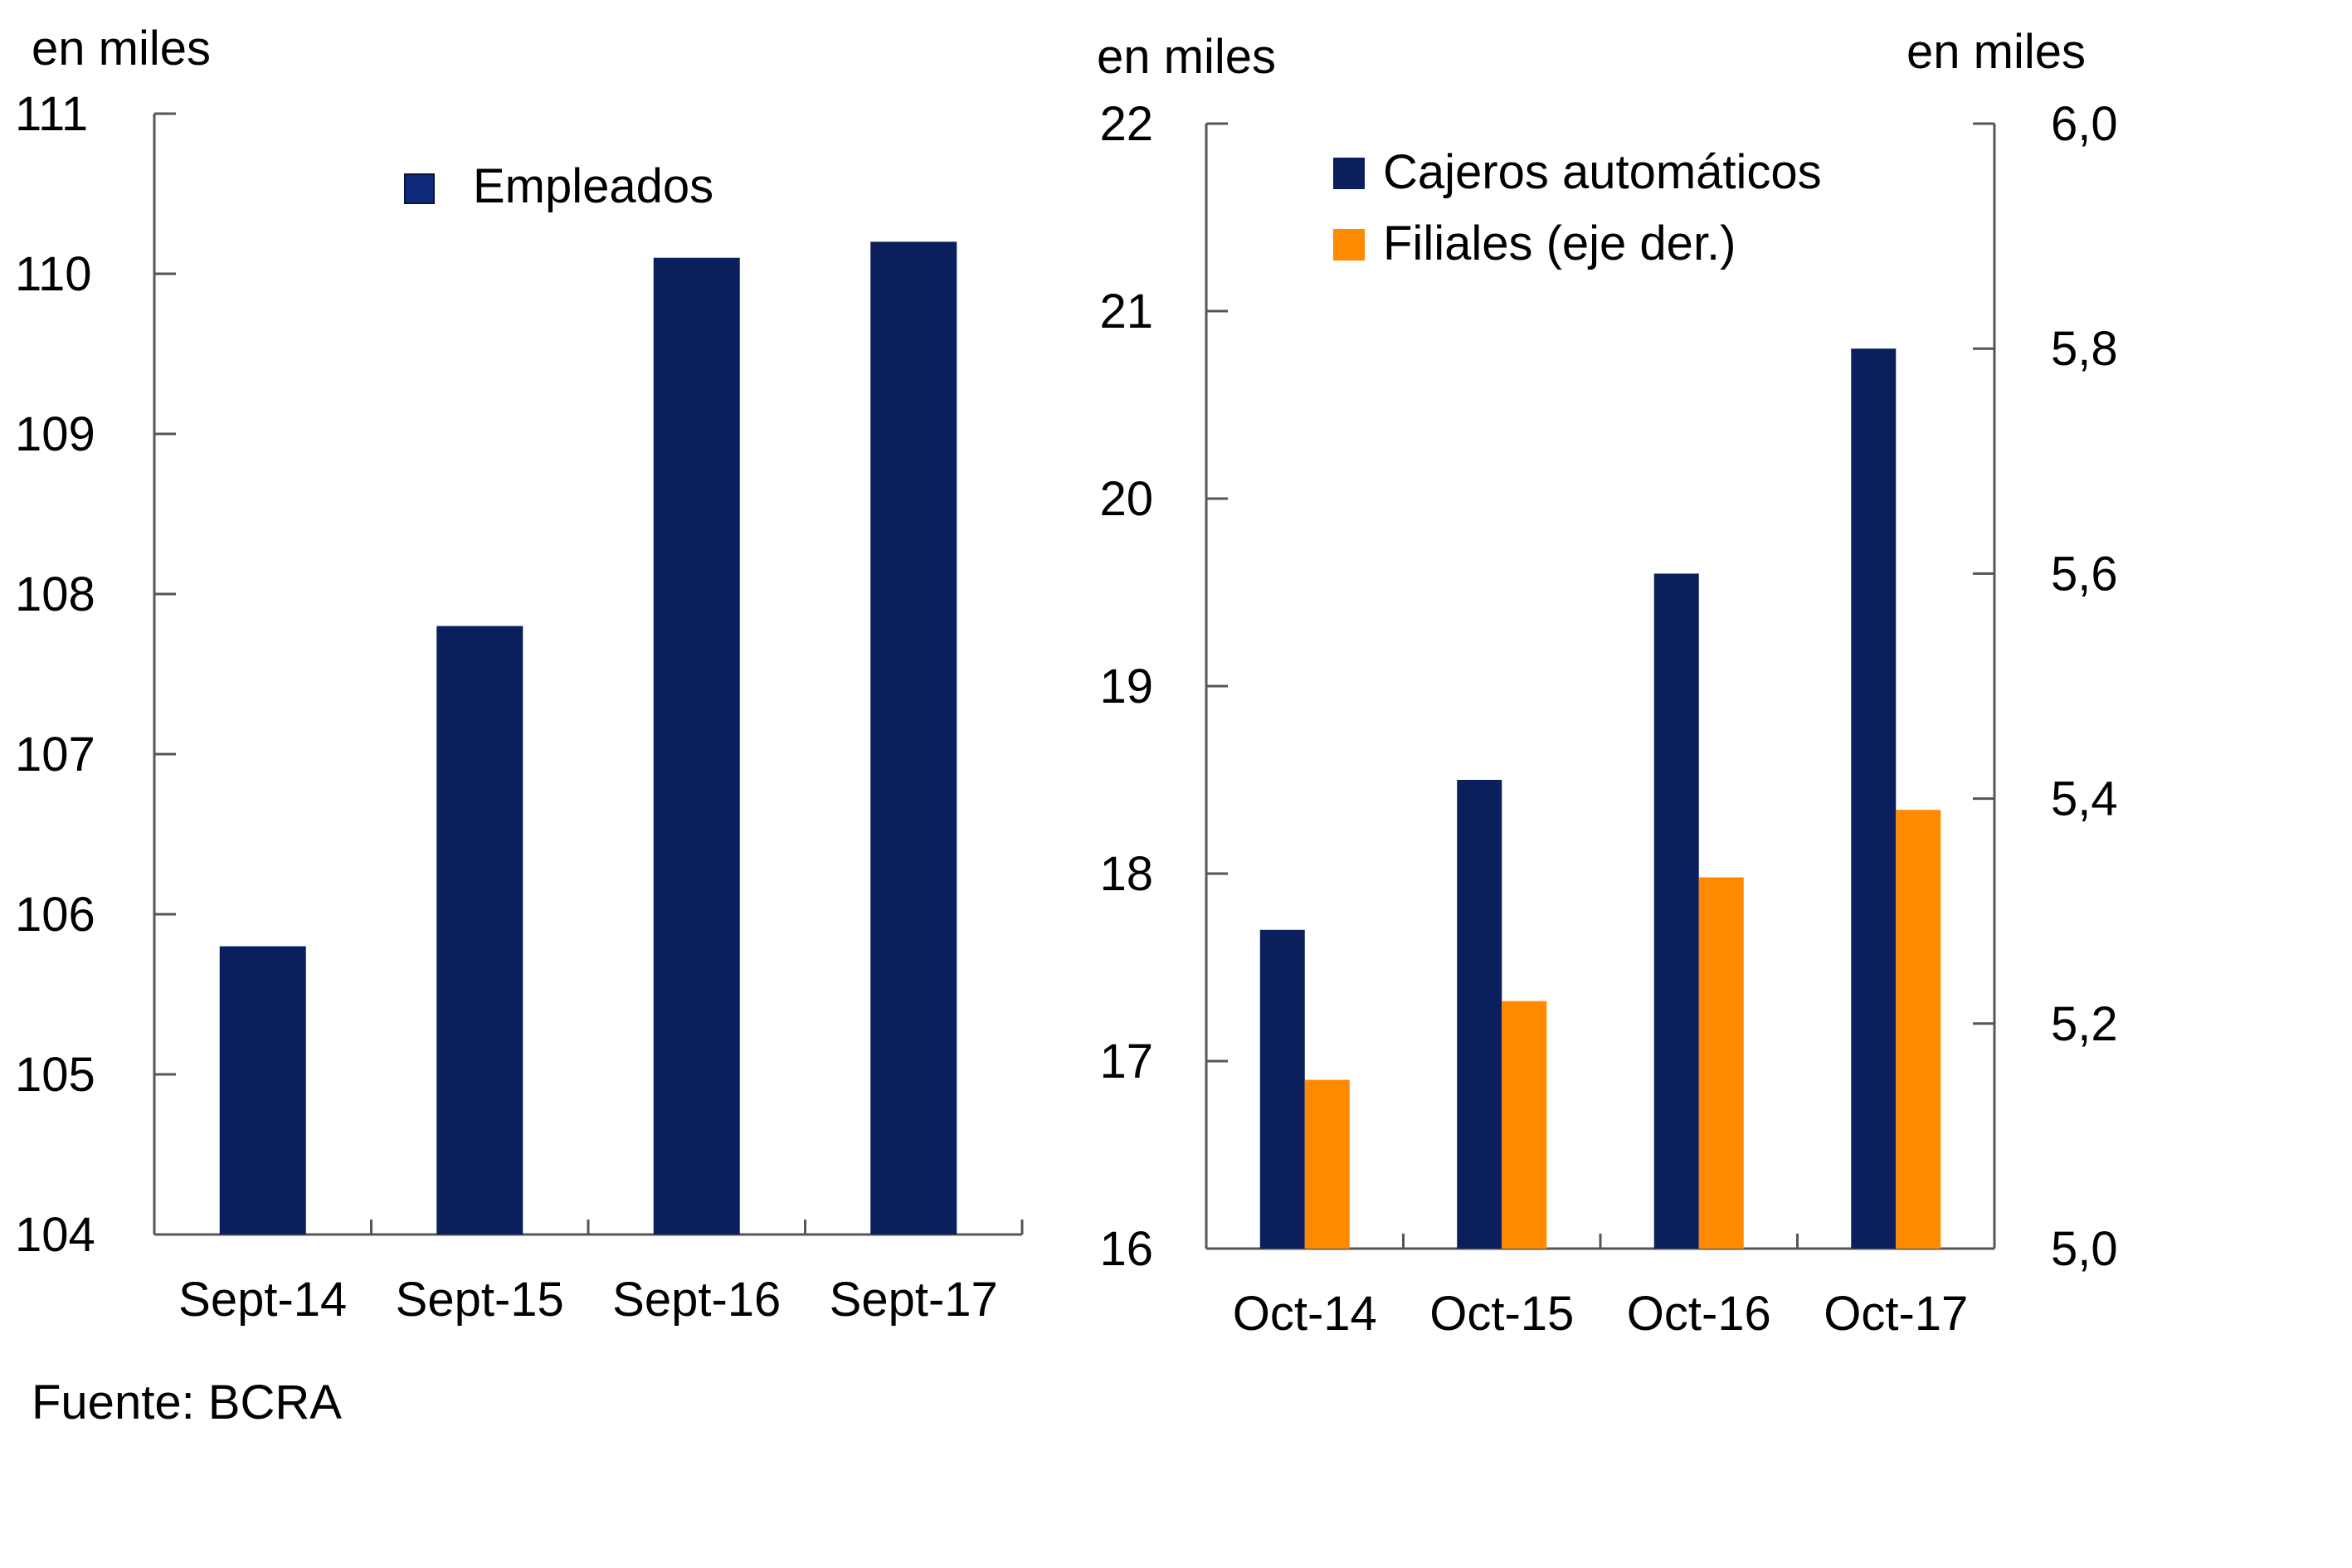  Describe the element at coordinates (51, 114) in the screenshot. I see `left-y-tick-label: 111` at that location.